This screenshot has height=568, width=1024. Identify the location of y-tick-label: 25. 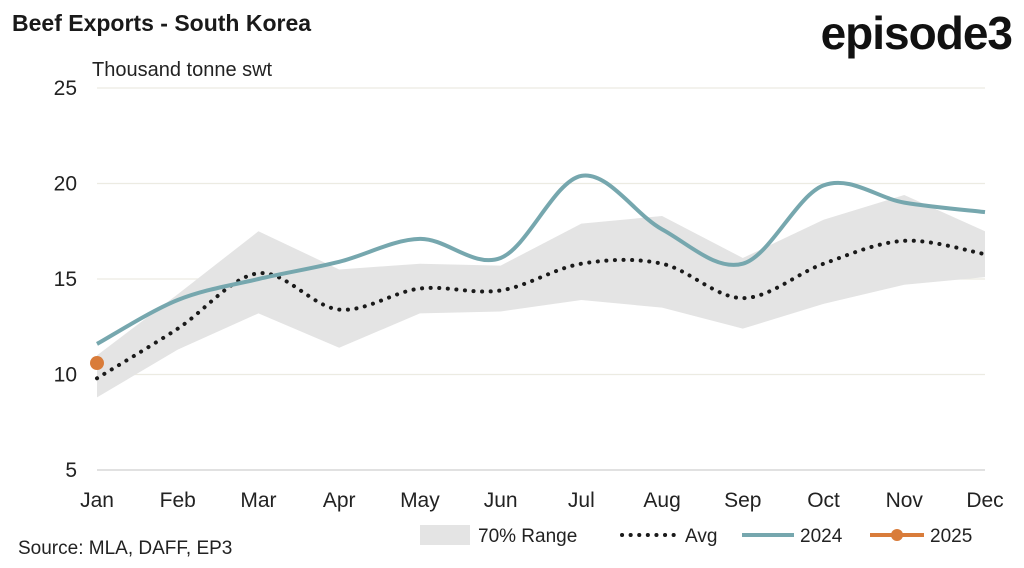
(65, 88).